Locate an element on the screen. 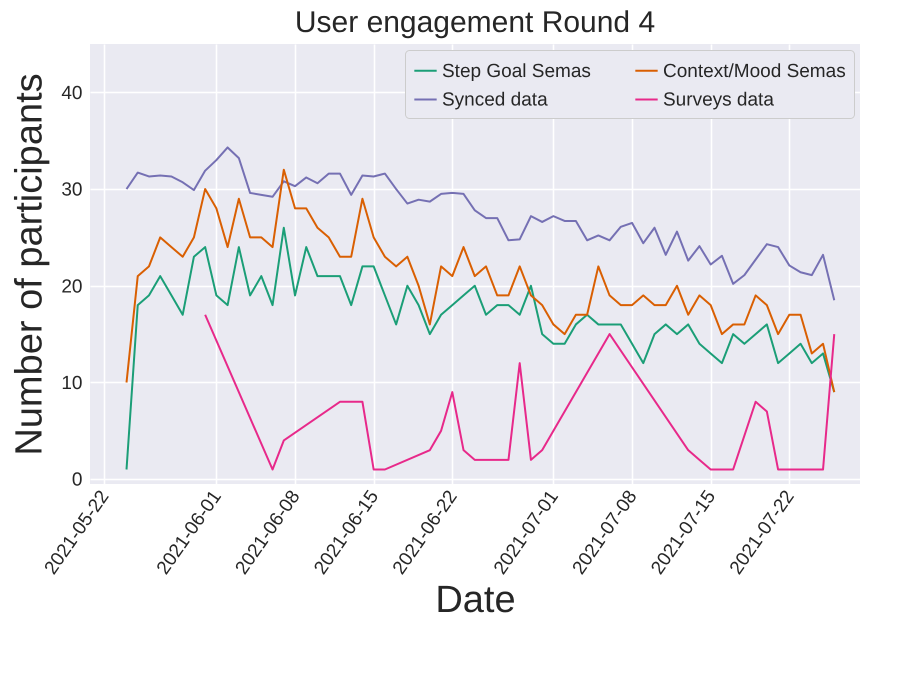 This screenshot has width=904, height=687. y-tick-label: 10 is located at coordinates (71, 383).